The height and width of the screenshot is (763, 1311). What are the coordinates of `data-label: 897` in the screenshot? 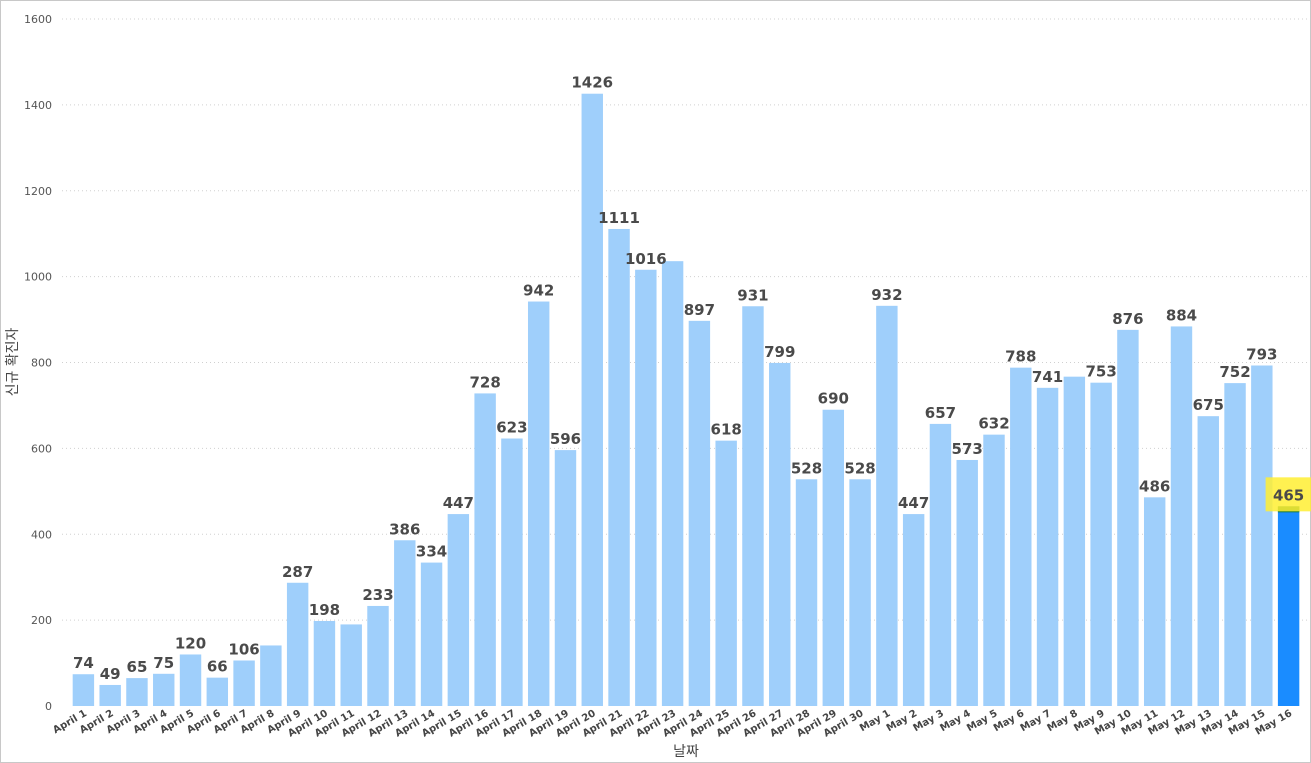 It's located at (699, 310).